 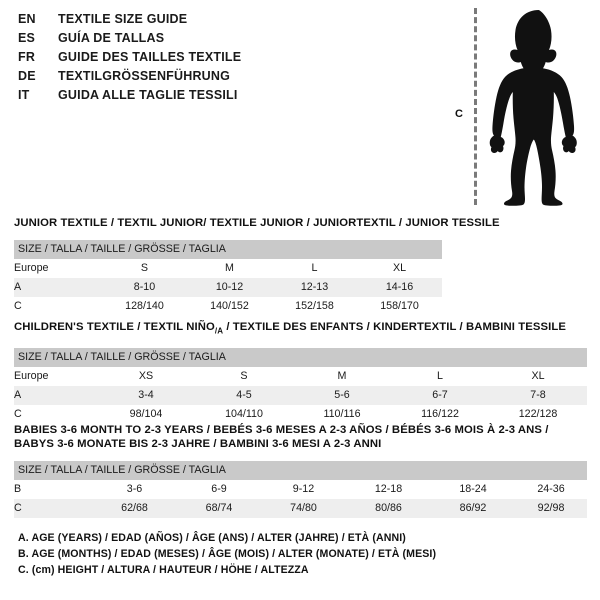 I want to click on row-value: 140/152, so click(x=229, y=306).